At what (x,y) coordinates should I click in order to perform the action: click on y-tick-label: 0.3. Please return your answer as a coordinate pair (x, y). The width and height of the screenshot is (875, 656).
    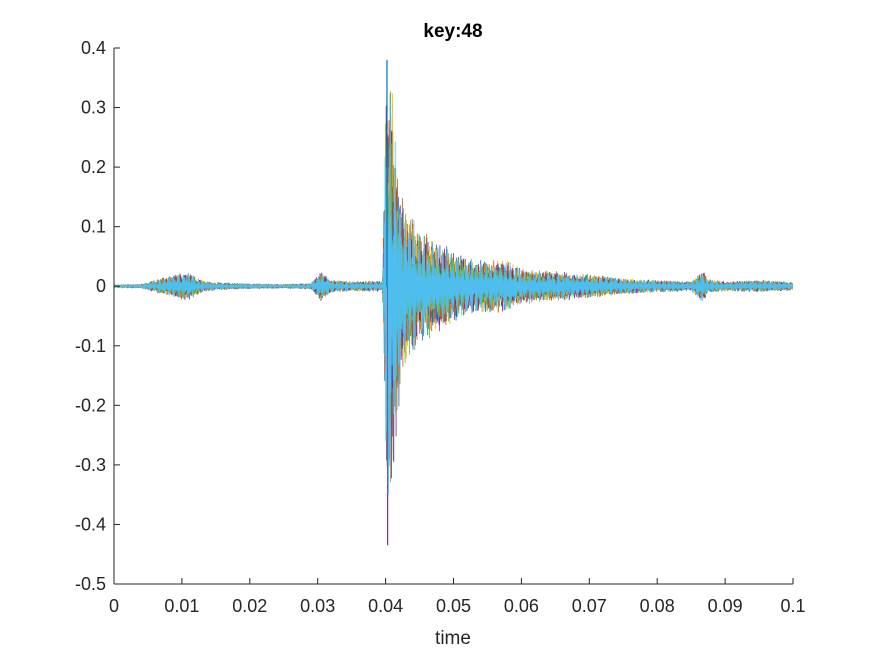
    Looking at the image, I should click on (93, 108).